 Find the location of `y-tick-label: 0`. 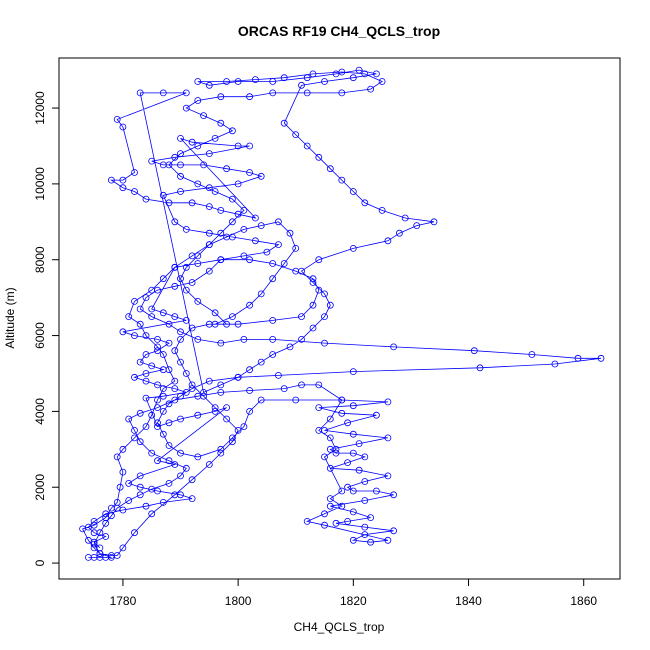

y-tick-label: 0 is located at coordinates (40, 562).